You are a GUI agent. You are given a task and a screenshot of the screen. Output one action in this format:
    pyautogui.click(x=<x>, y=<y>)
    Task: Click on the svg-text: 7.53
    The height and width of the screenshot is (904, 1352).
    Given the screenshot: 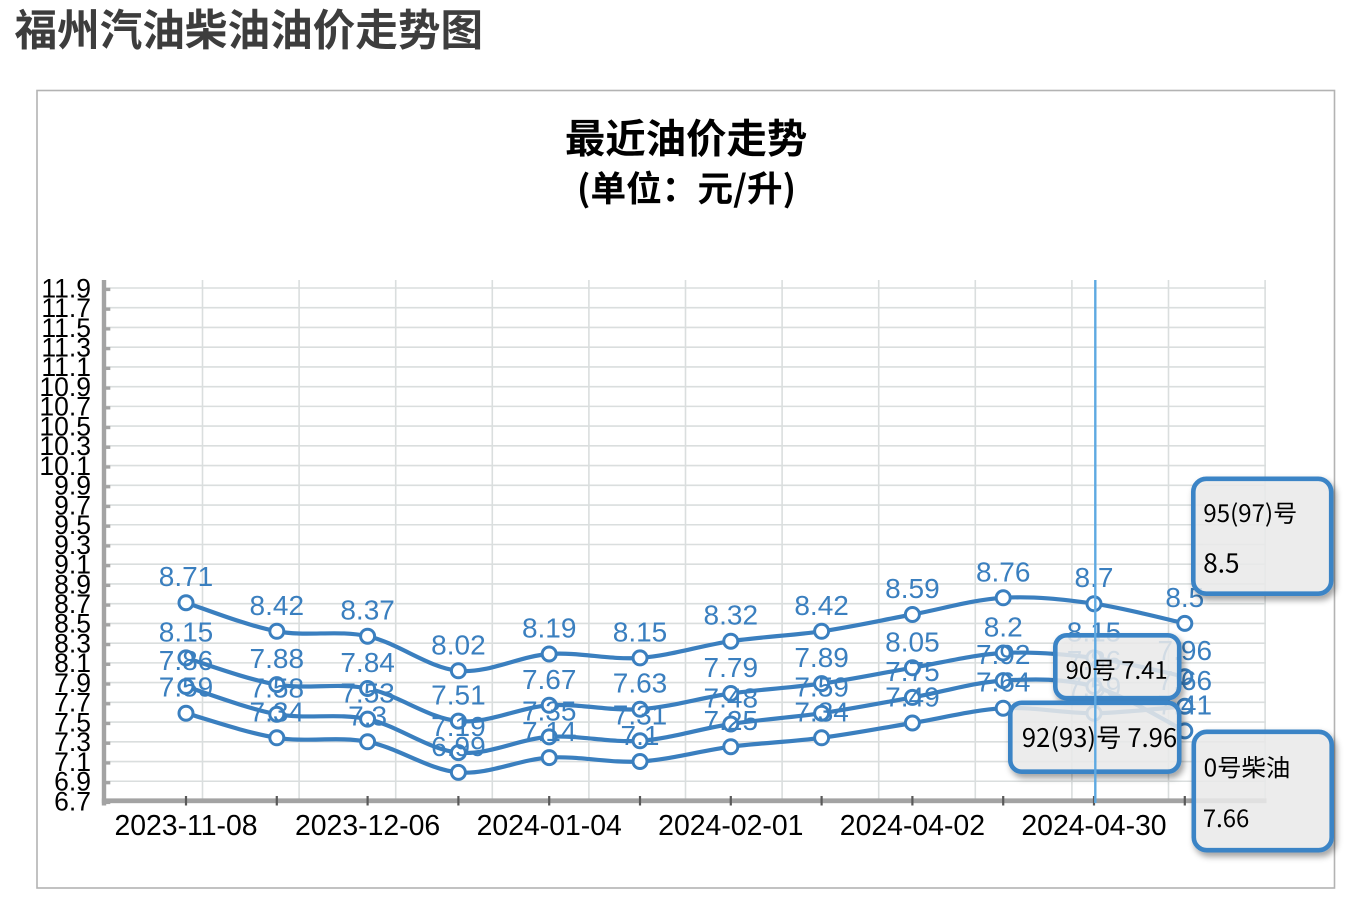 What is the action you would take?
    pyautogui.click(x=367, y=693)
    